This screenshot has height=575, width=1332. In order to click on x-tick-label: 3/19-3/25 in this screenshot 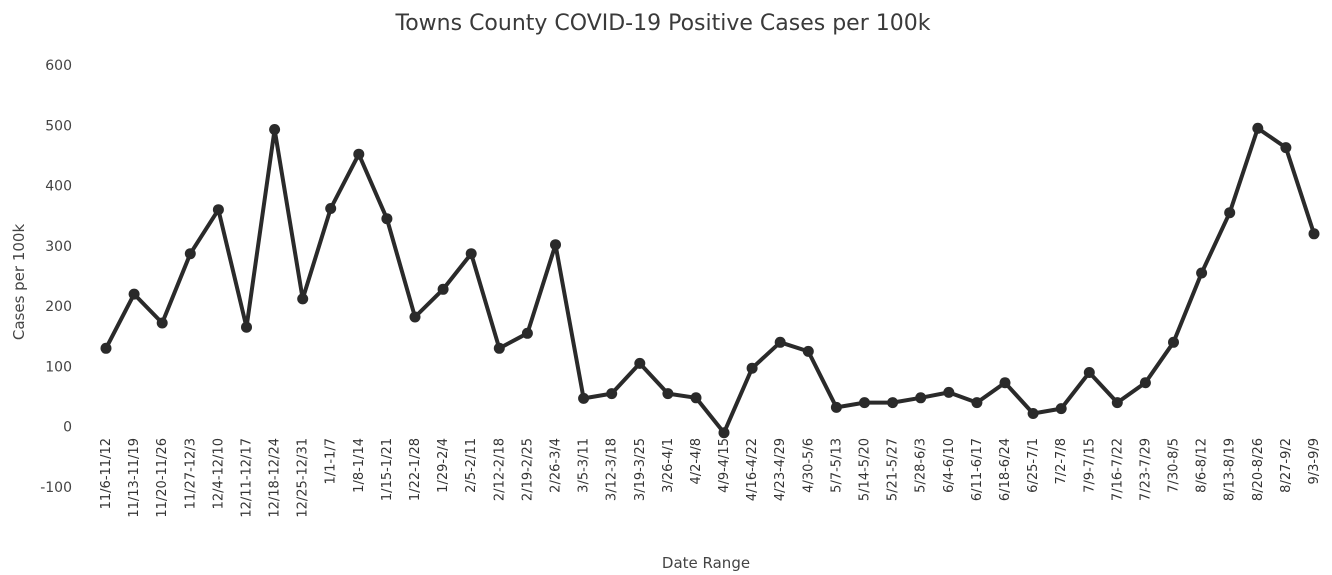, I will do `click(640, 469)`.